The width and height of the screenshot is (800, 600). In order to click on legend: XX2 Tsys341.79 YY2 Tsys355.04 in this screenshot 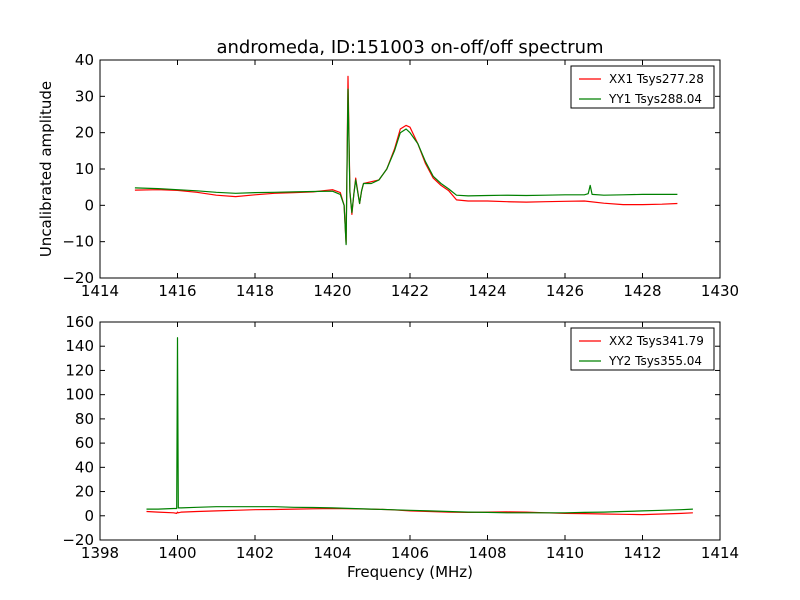, I will do `click(642, 349)`.